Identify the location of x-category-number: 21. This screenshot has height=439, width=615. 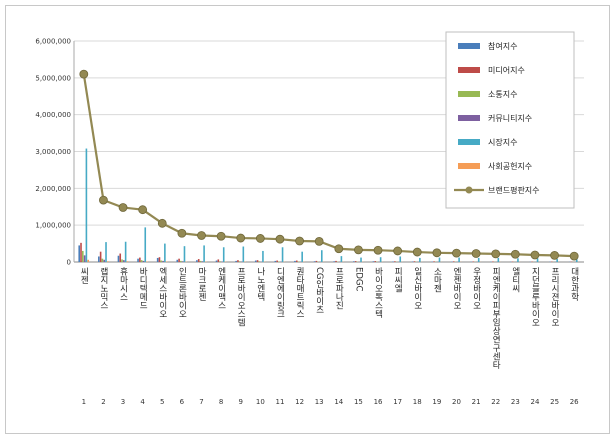
(476, 402).